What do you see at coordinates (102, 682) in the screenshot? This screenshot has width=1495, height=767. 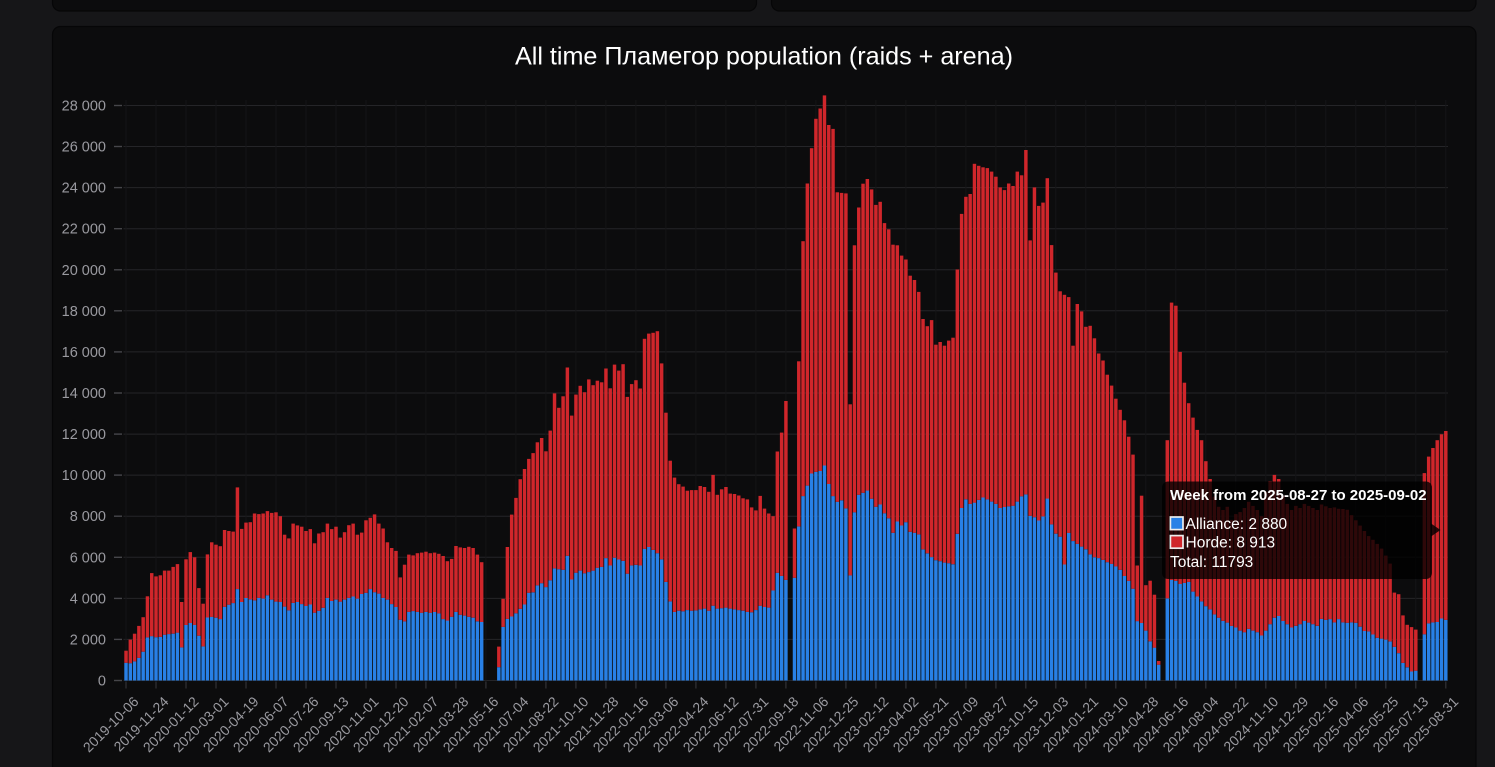 I see `svg-text: 0` at bounding box center [102, 682].